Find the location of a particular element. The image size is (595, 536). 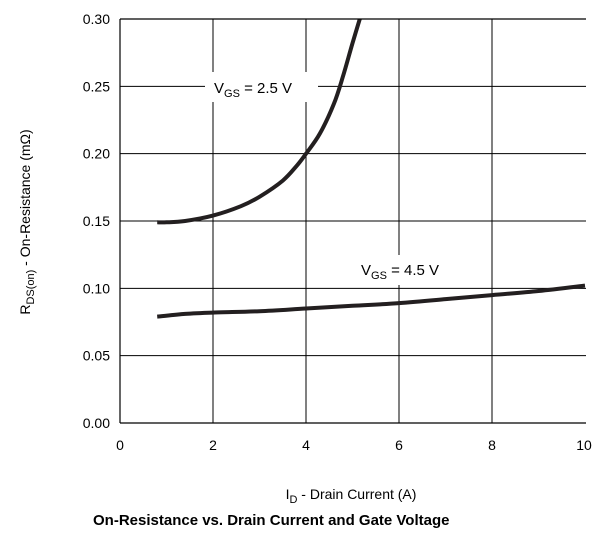

x-tick-label-0: 0 is located at coordinates (120, 445).